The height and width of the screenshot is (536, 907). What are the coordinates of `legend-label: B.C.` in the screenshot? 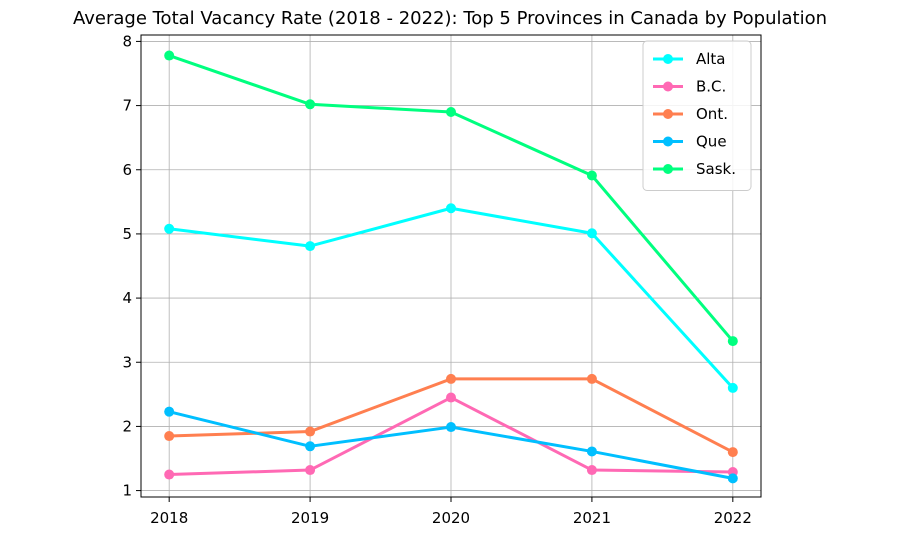 It's located at (711, 87).